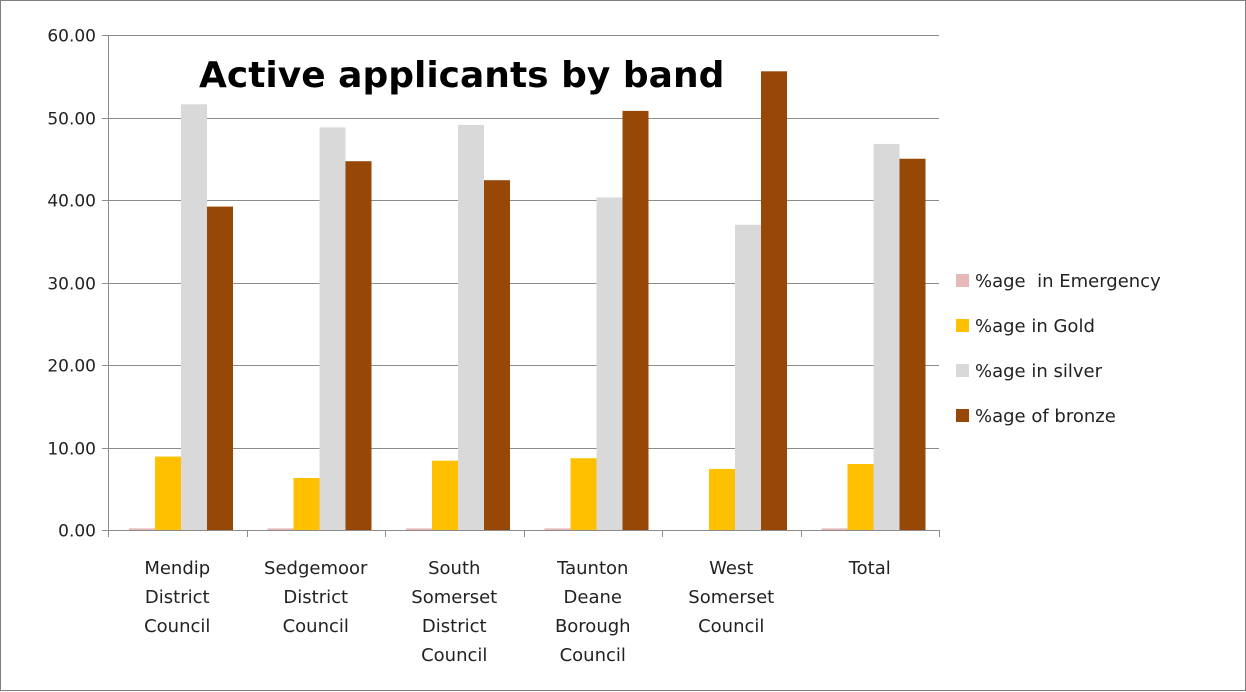  Describe the element at coordinates (77, 532) in the screenshot. I see `y-tick-label: 0.00` at that location.